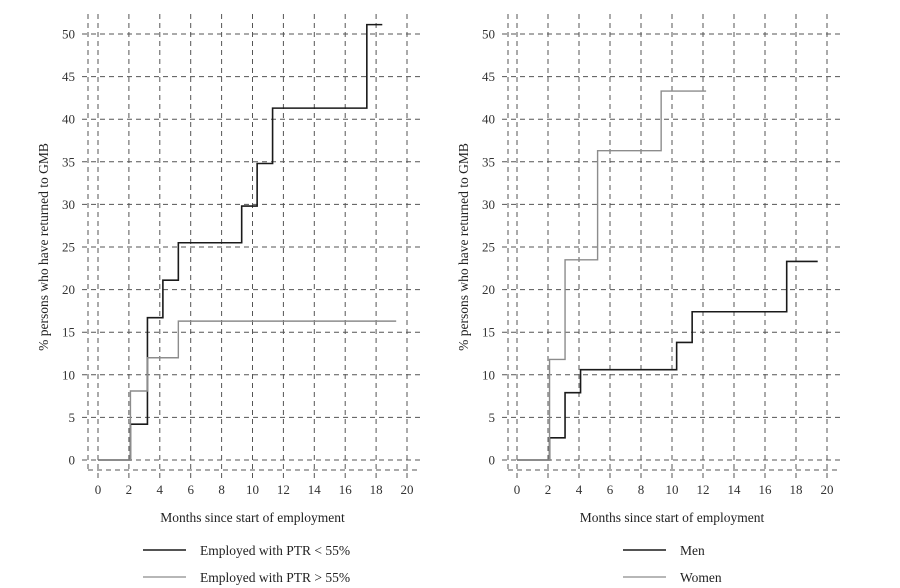 This screenshot has width=900, height=588. I want to click on legend-label: Employed with PTR < 55%, so click(275, 550).